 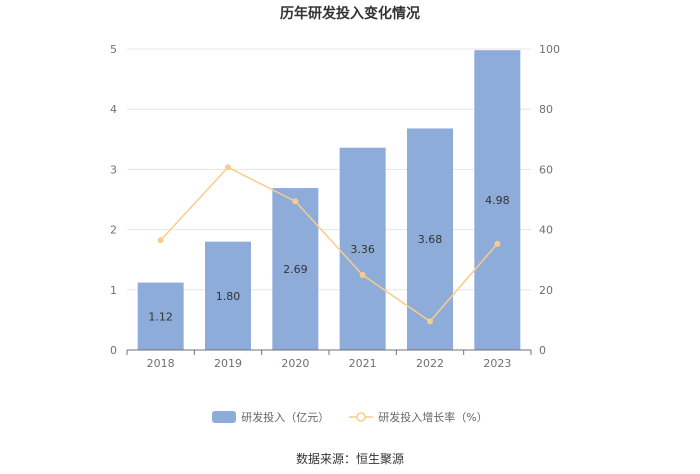 I want to click on source-note: 数据来源：恒生聚源, so click(x=349, y=459).